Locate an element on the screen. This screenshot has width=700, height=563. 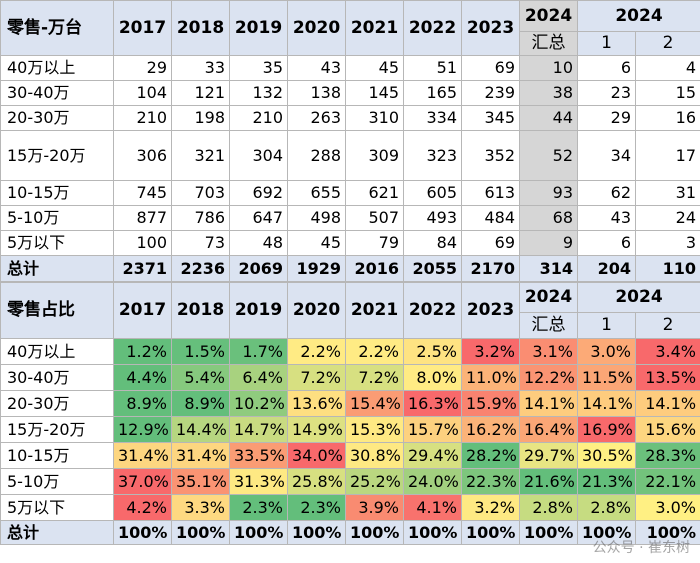
table-cell: 306 is located at coordinates (142, 155).